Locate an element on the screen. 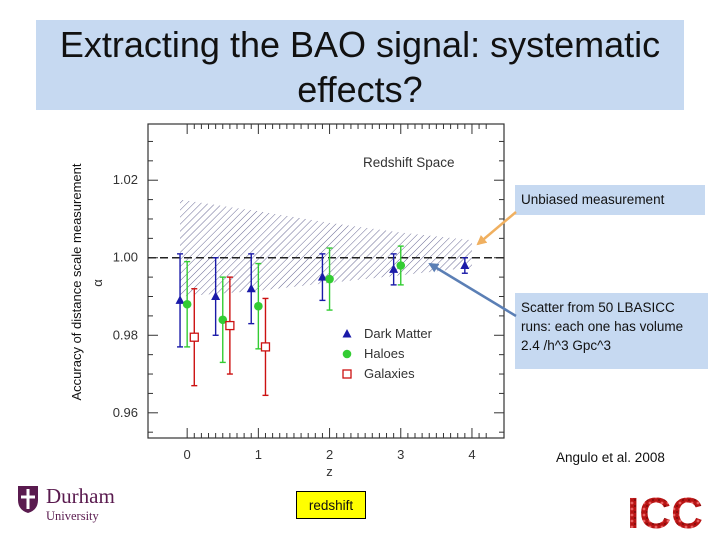 The height and width of the screenshot is (540, 720). legend-label-dark-matter: Dark Matter is located at coordinates (398, 333).